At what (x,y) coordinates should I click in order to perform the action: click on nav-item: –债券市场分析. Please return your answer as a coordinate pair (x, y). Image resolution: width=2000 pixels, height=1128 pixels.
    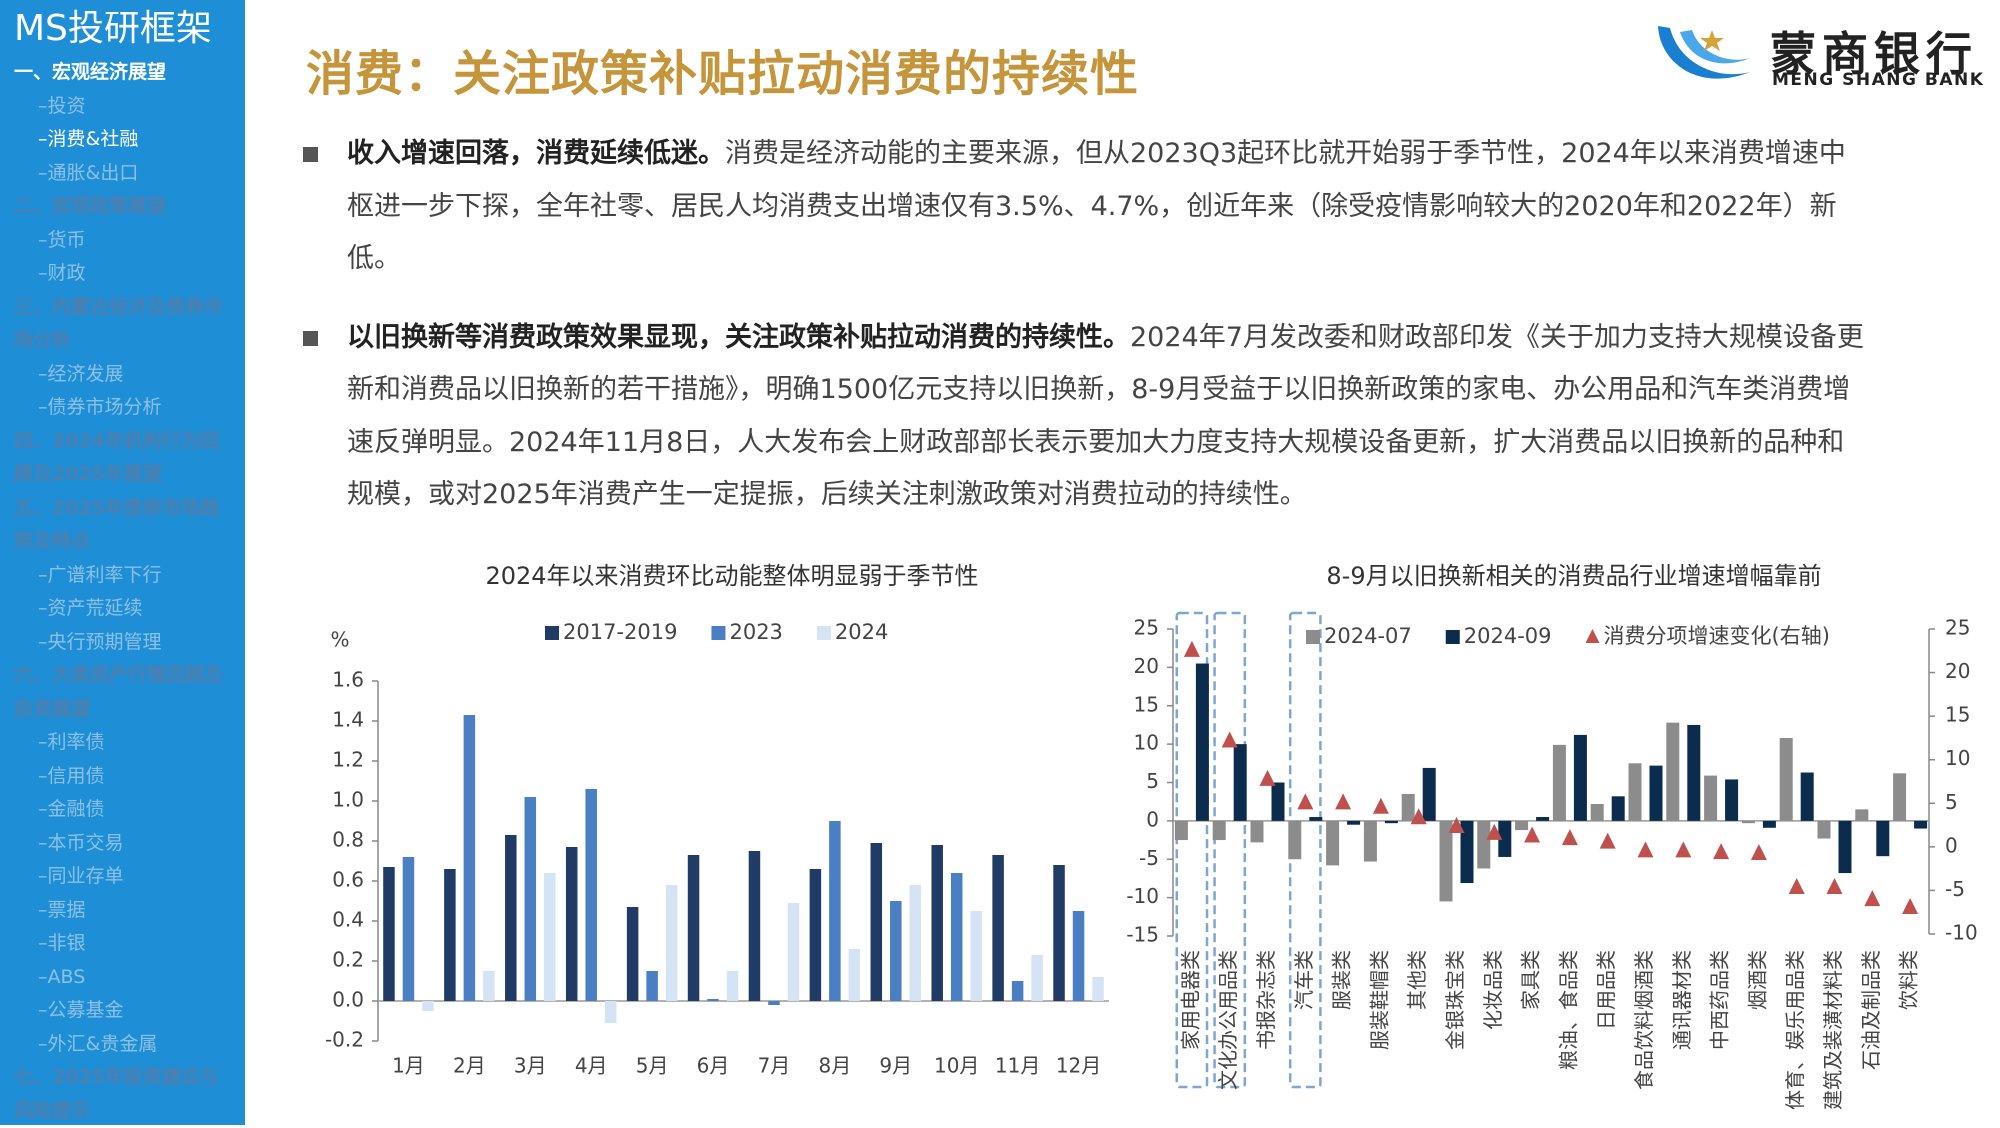
    Looking at the image, I should click on (100, 407).